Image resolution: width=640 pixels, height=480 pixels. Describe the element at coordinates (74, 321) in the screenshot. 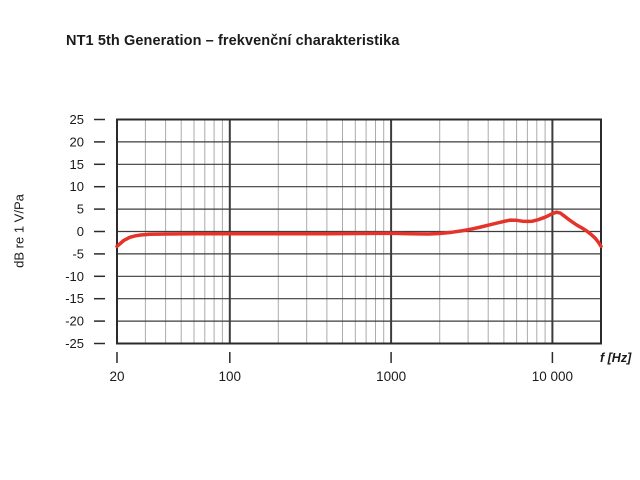

I see `y-tick-label: -20` at that location.